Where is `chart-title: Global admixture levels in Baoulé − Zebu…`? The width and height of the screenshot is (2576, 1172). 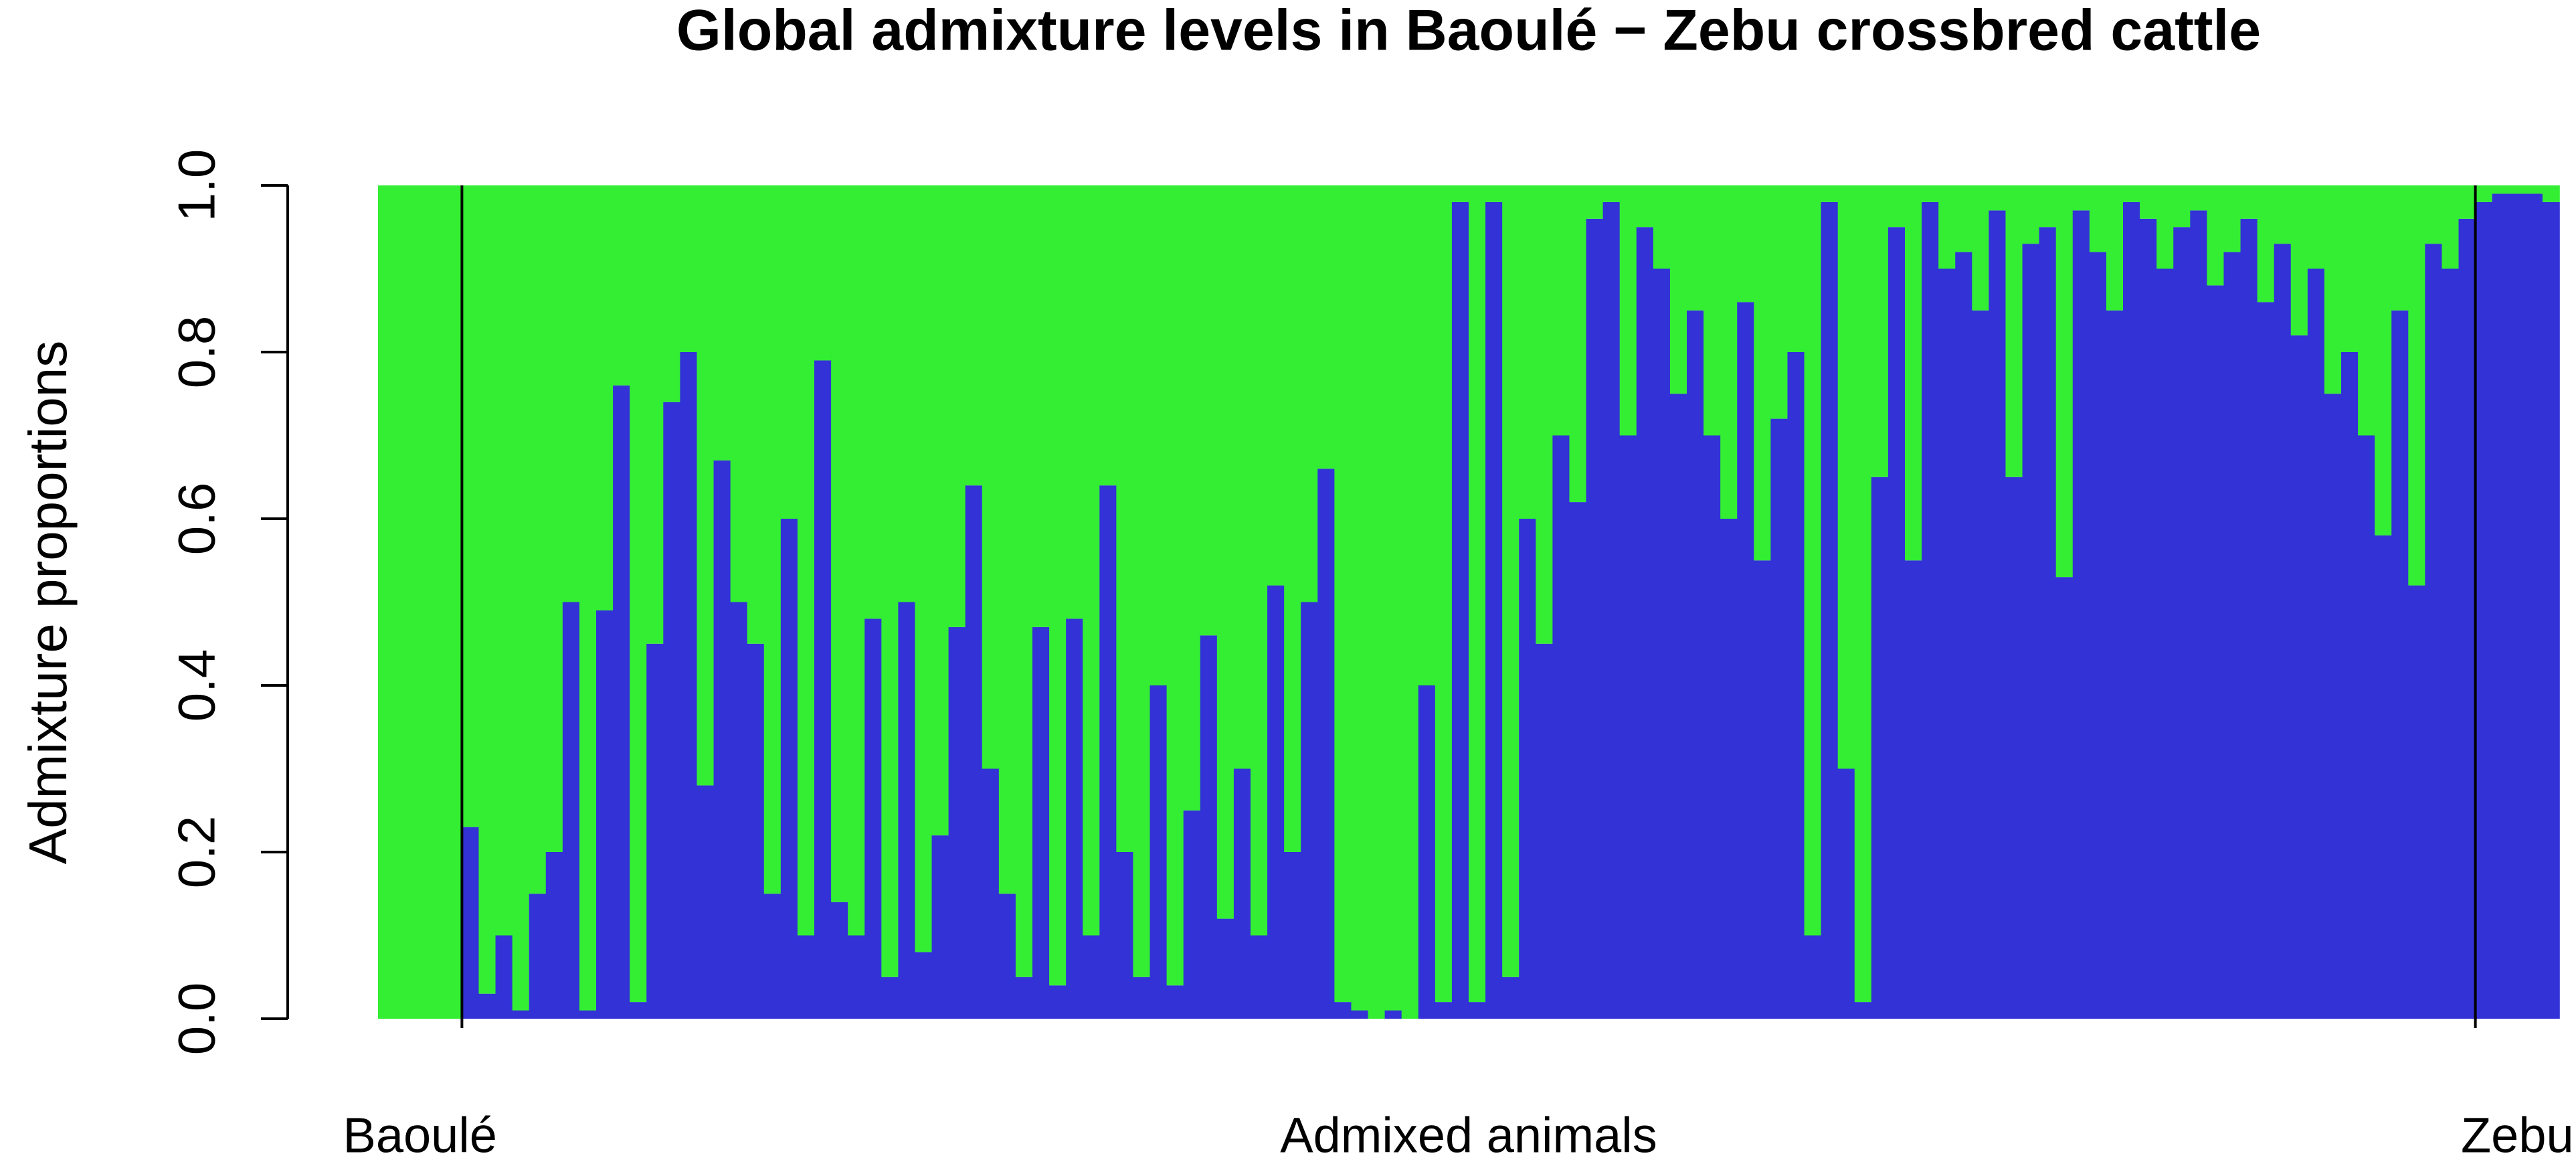 chart-title: Global admixture levels in Baoulé − Zebu… is located at coordinates (1468, 31).